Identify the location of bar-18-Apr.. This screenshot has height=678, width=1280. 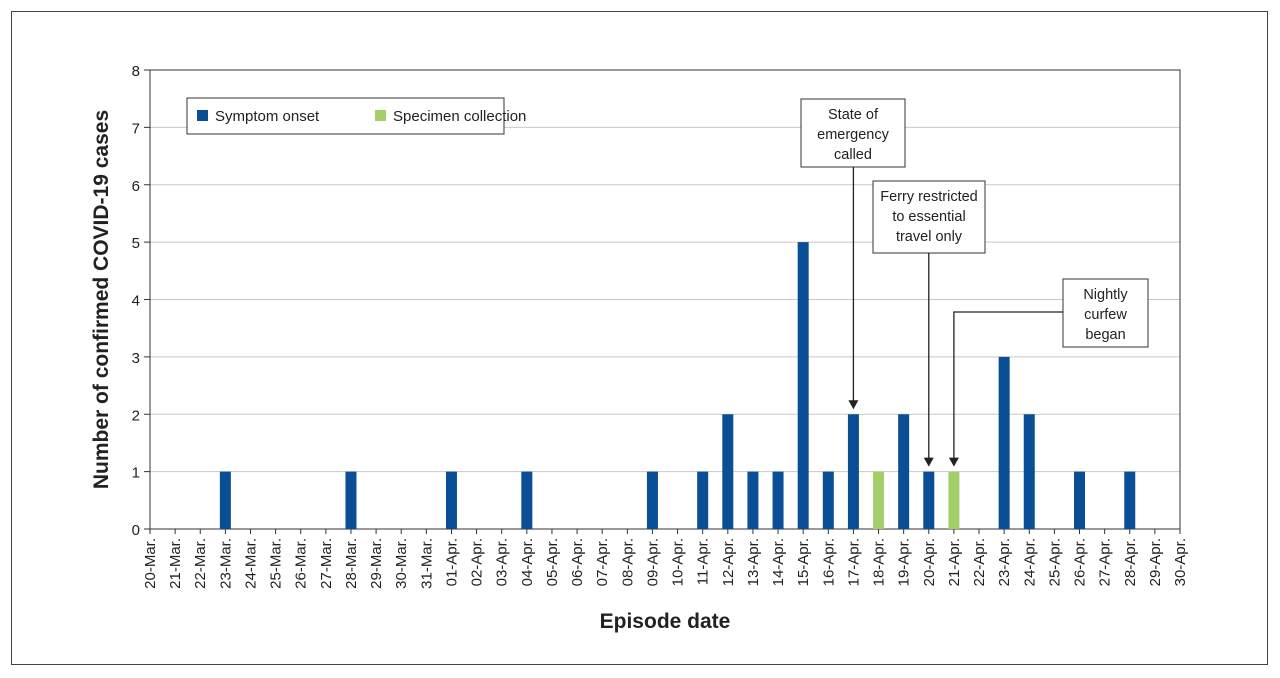
(879, 500).